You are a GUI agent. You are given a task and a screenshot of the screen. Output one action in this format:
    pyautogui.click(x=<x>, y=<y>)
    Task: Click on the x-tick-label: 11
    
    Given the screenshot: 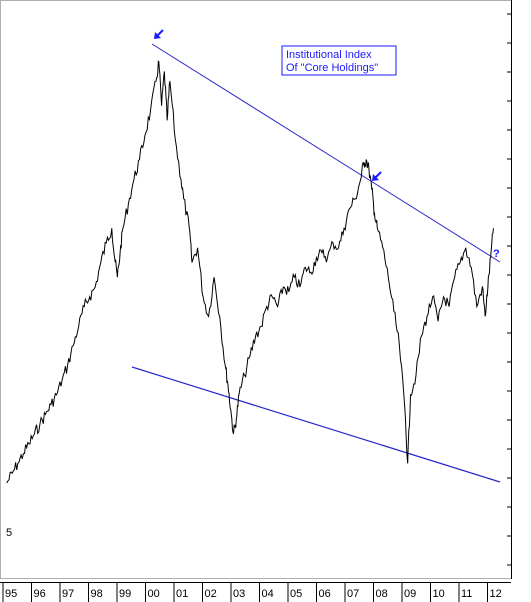 What is the action you would take?
    pyautogui.click(x=466, y=594)
    